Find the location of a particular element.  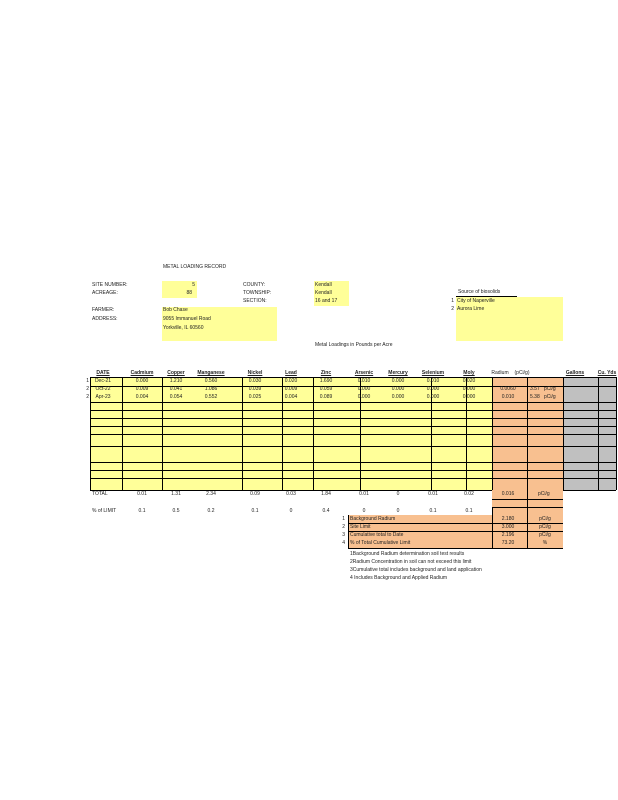

metal-value-cell: 1.210 is located at coordinates (176, 381).